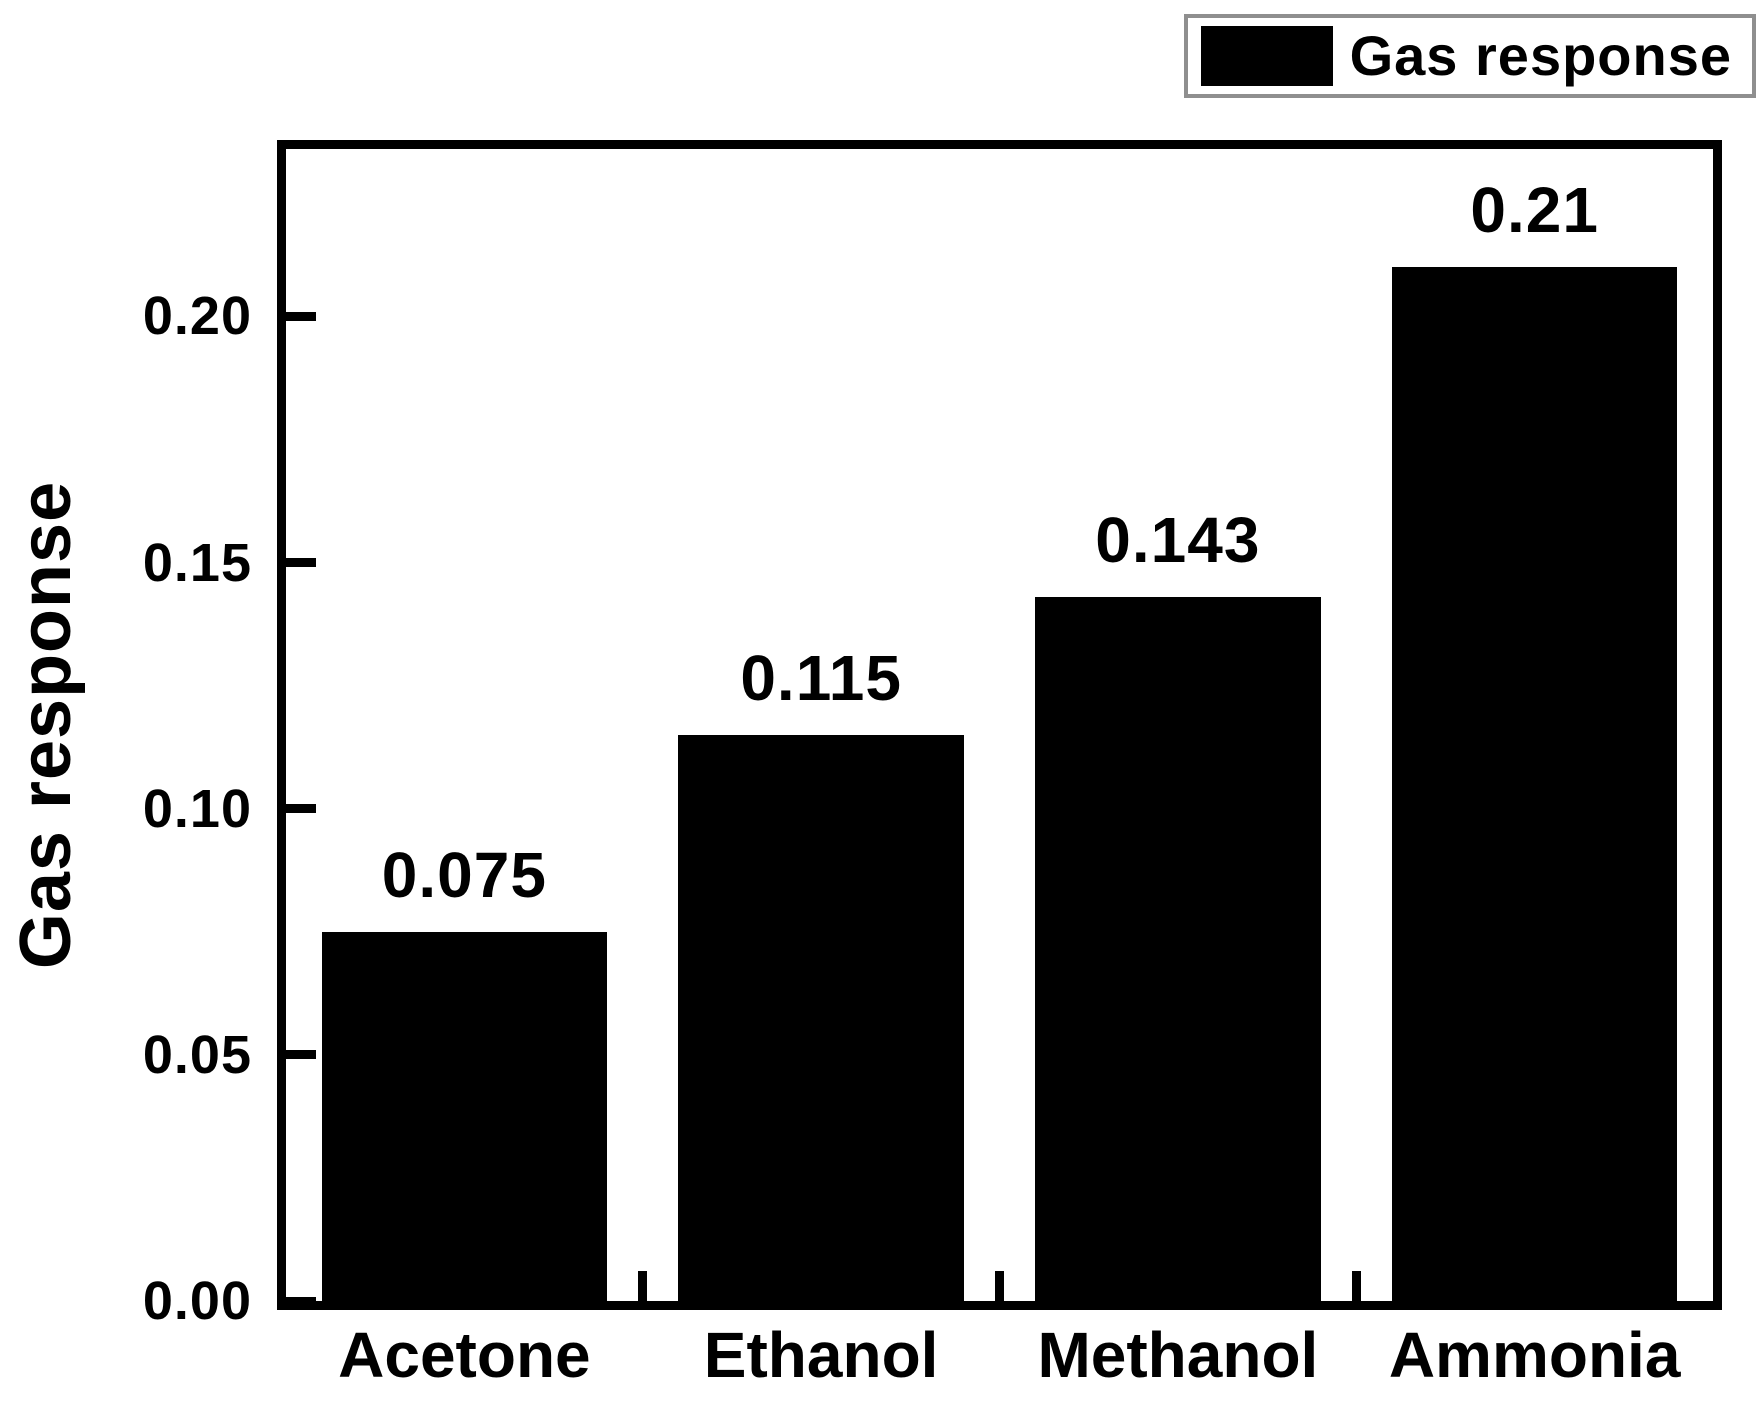  I want to click on x-category-label-acetone: Acetone, so click(464, 1355).